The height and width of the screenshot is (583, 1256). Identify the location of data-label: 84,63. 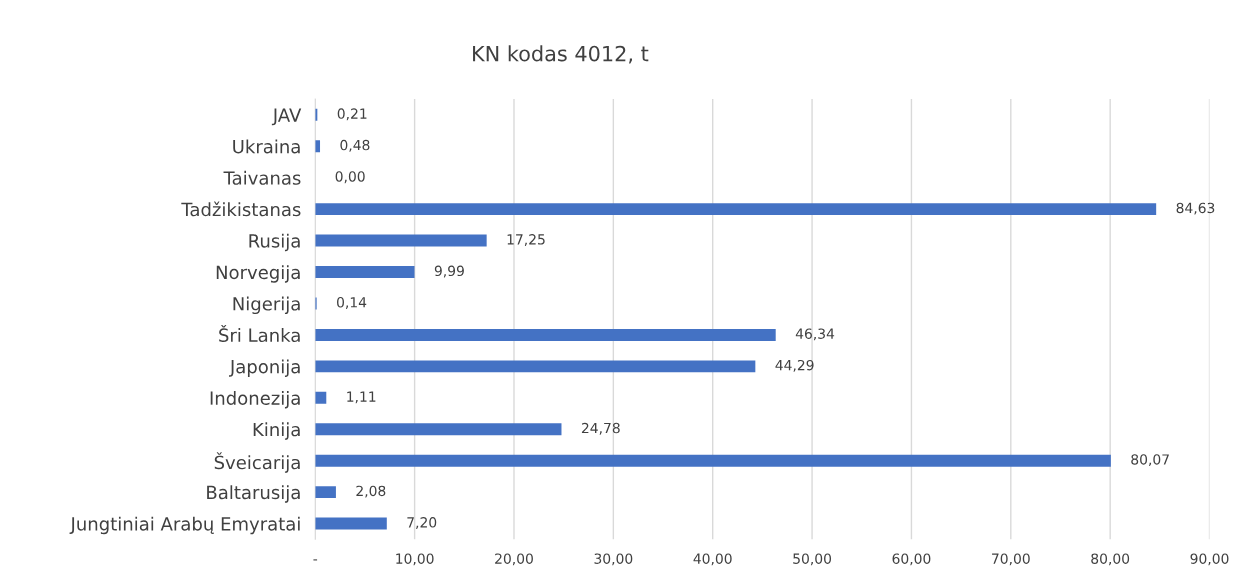
(1195, 208).